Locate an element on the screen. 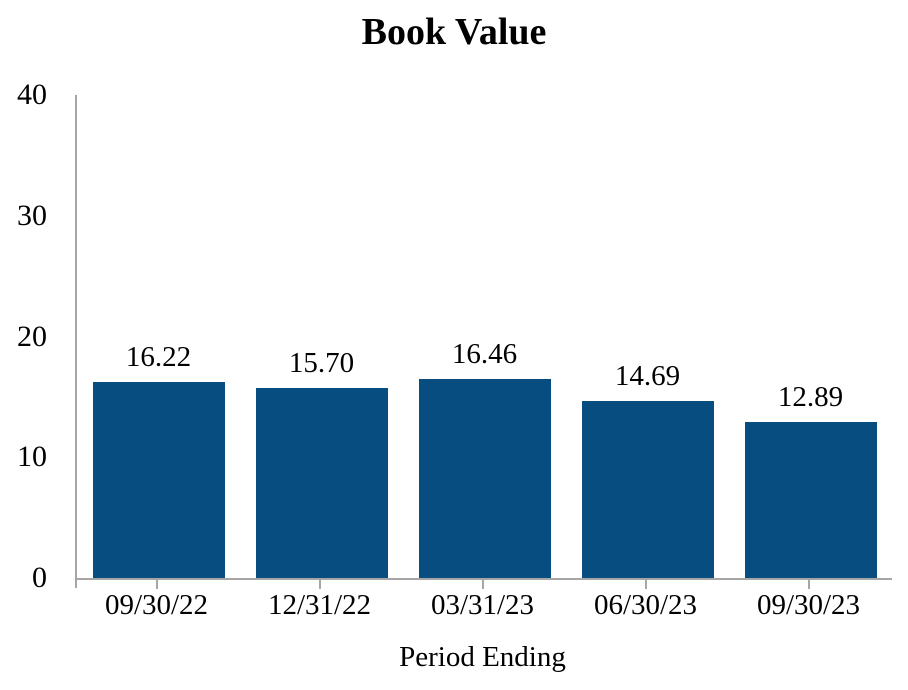 The width and height of the screenshot is (908, 690). y-tick-label: 20 is located at coordinates (32, 336).